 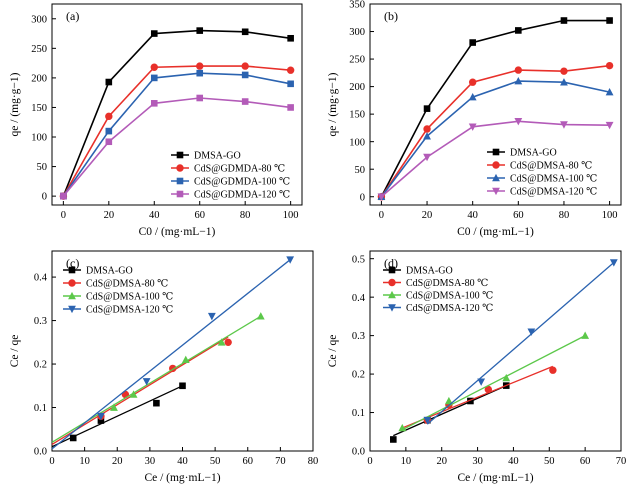 What do you see at coordinates (450, 411) in the screenshot?
I see `fit-line` at bounding box center [450, 411].